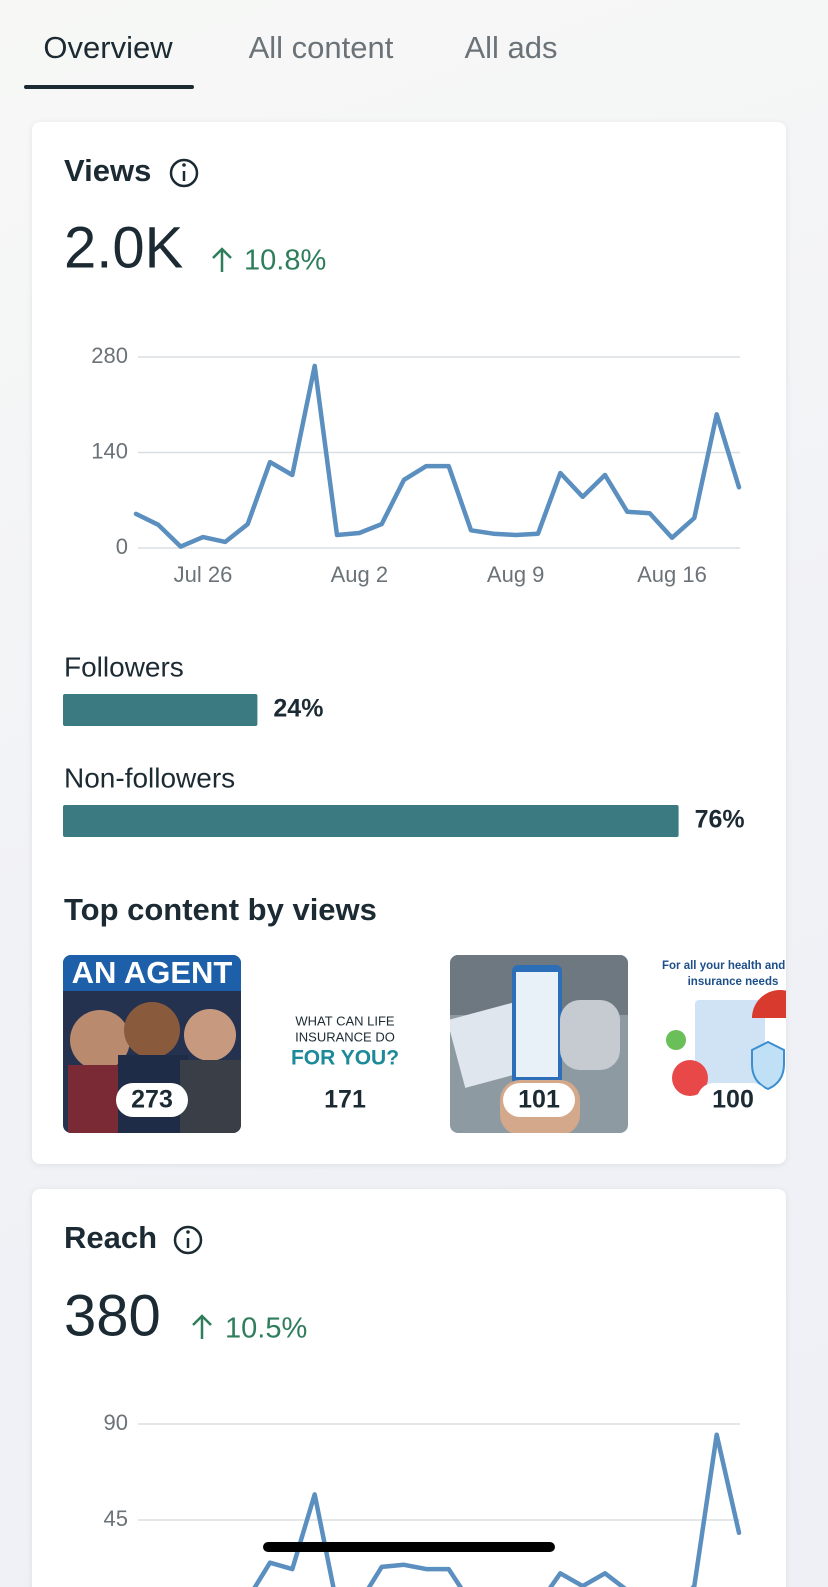 Image resolution: width=828 pixels, height=1587 pixels. What do you see at coordinates (110, 1237) in the screenshot?
I see `card-title: Reach` at bounding box center [110, 1237].